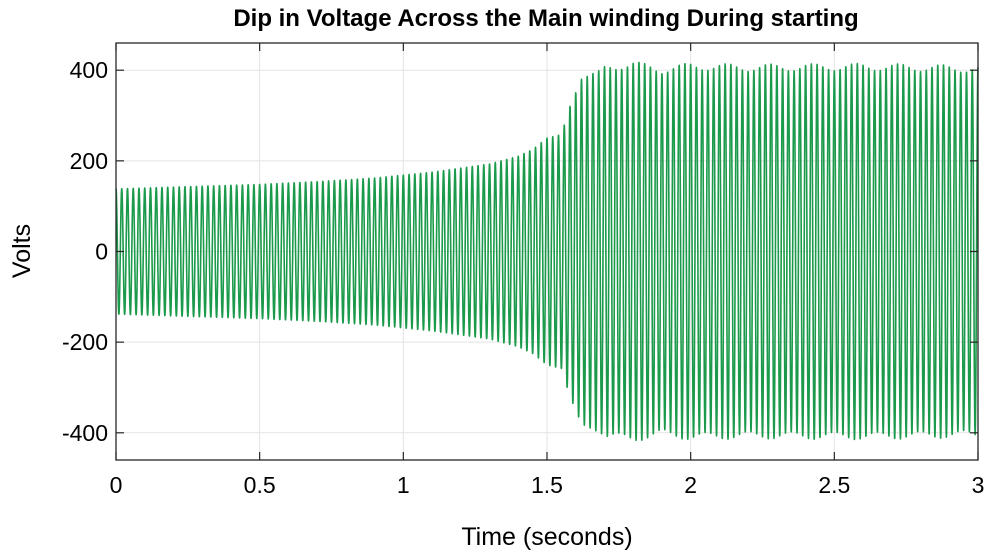 This screenshot has height=556, width=991. What do you see at coordinates (978, 485) in the screenshot?
I see `x-tick-label: 3` at bounding box center [978, 485].